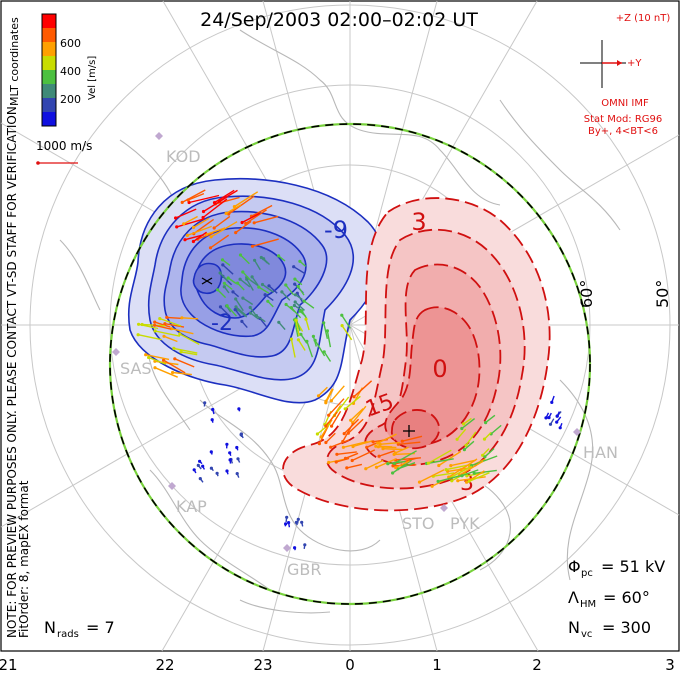 Image resolution: width=680 pixels, height=674 pixels. I want to click on lambda-sub: HM, so click(588, 604).